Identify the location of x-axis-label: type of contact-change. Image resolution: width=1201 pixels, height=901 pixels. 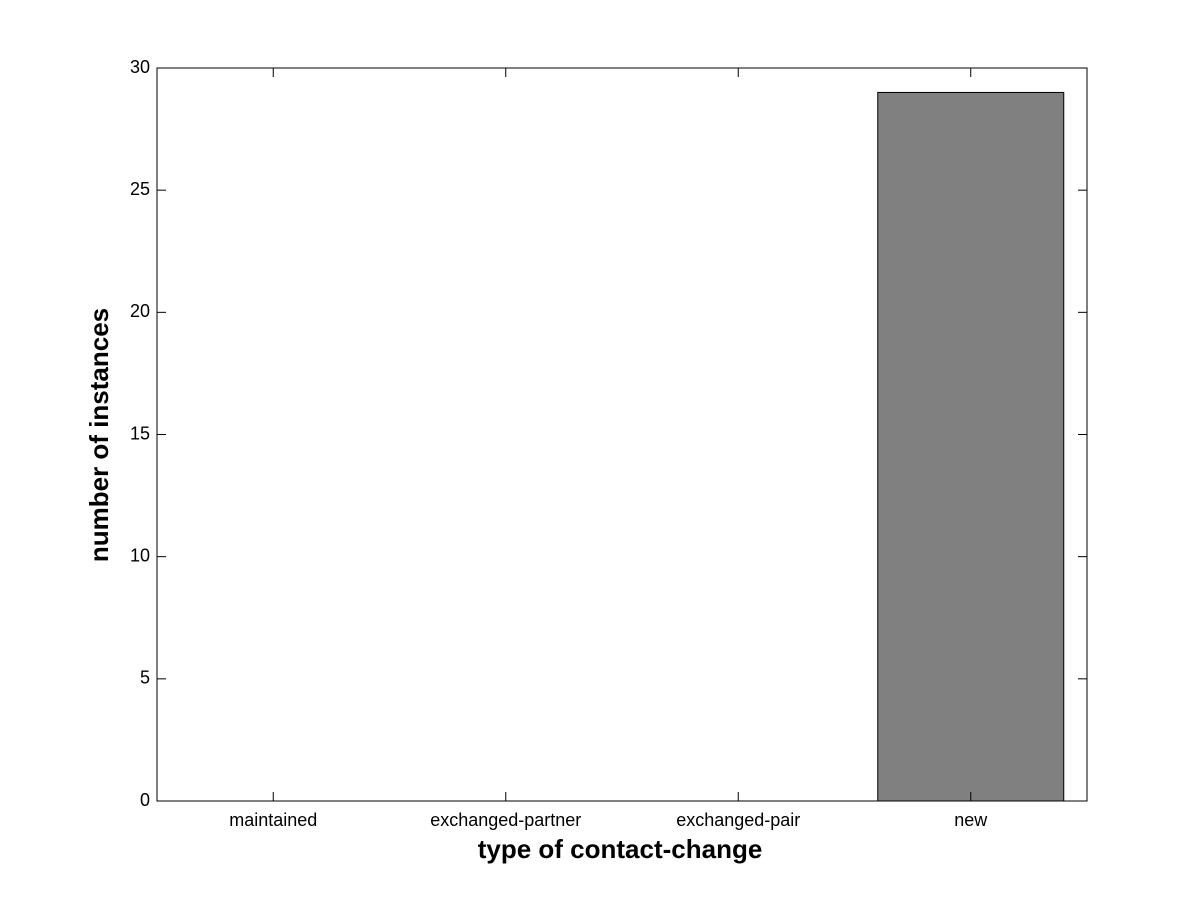
(620, 849).